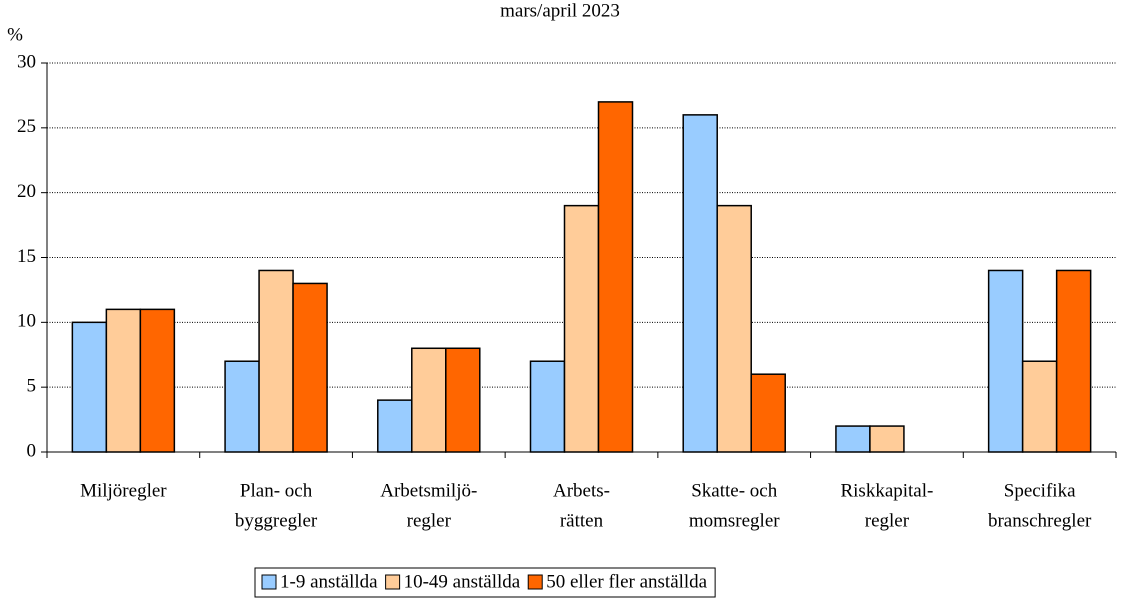  Describe the element at coordinates (1040, 520) in the screenshot. I see `x-tick-label: branschregler` at that location.